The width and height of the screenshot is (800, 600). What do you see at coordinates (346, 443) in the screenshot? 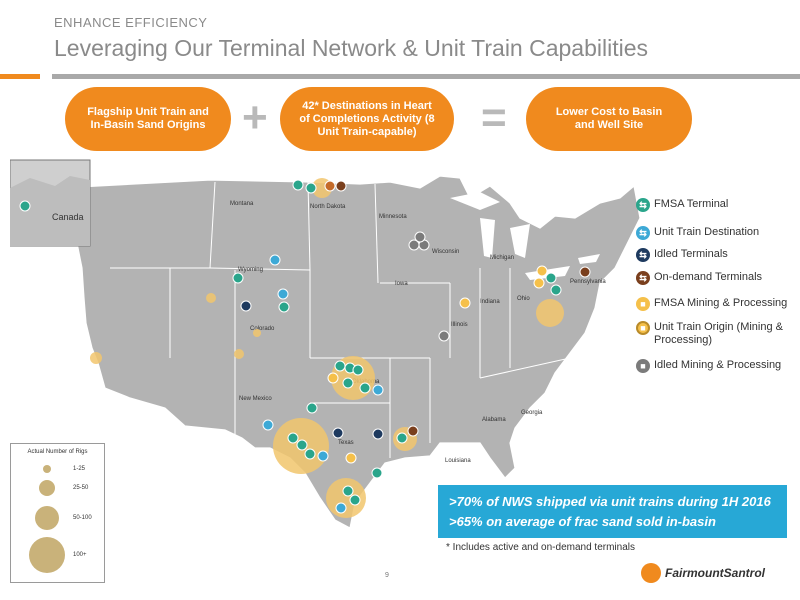
I see `state-label-texas: Texas` at bounding box center [346, 443].